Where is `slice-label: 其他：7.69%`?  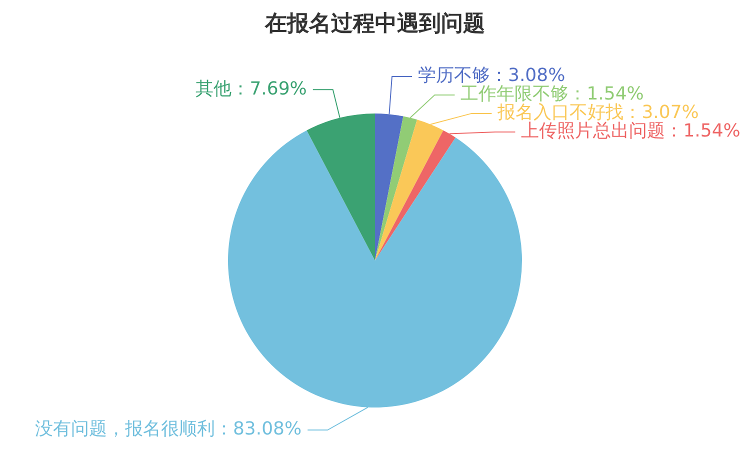
slice-label: 其他：7.69% is located at coordinates (251, 89).